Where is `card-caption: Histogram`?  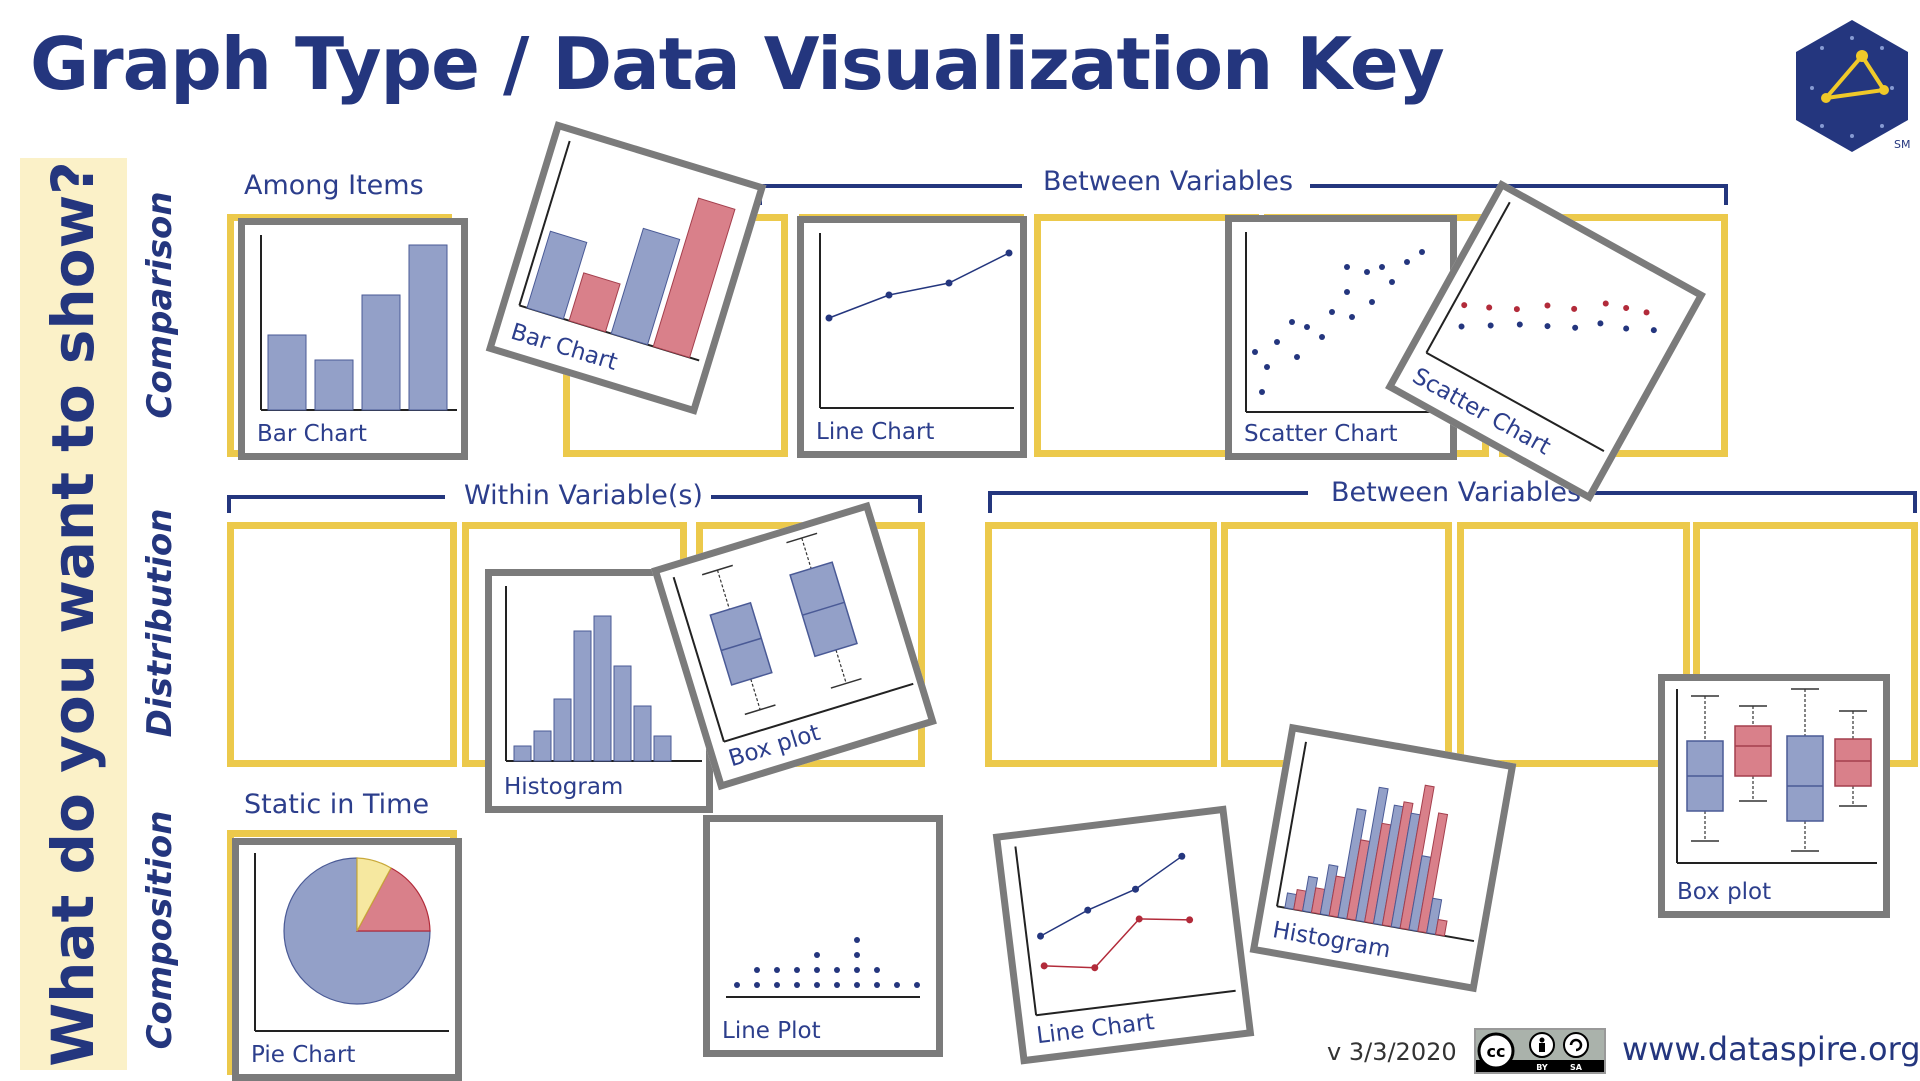
card-caption: Histogram is located at coordinates (564, 787).